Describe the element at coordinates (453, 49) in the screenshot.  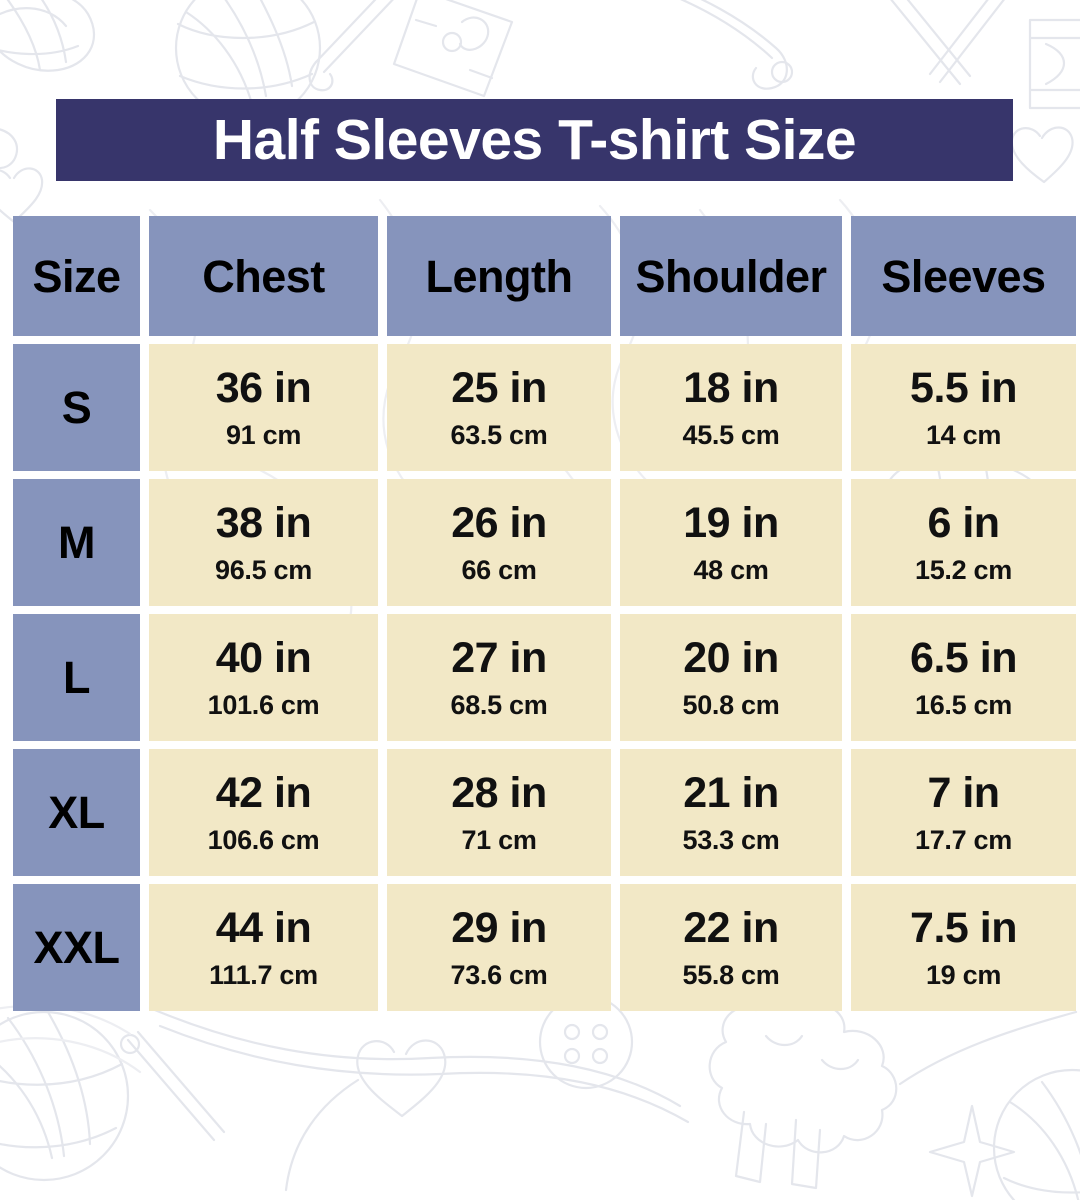
I see `fabric-tag-icon` at that location.